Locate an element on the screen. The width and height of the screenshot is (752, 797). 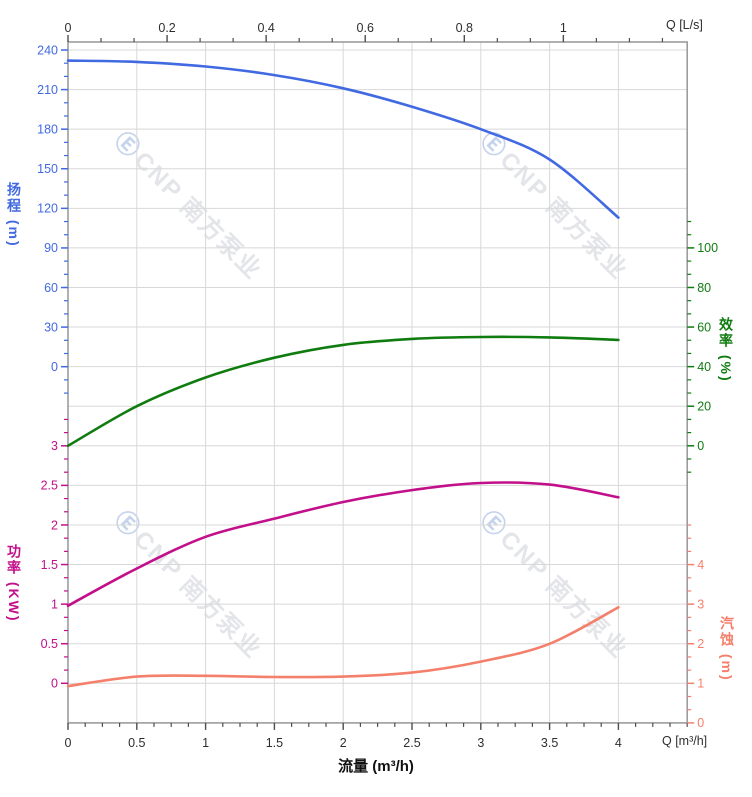
svg-text: 3.5 is located at coordinates (549, 743).